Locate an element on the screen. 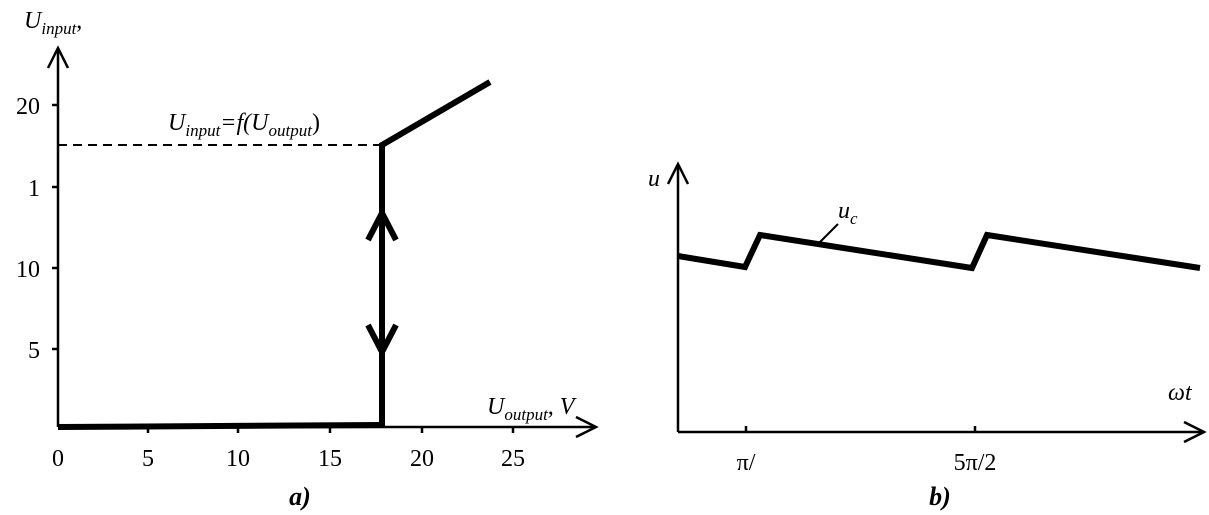 This screenshot has width=1209, height=515. y-label: Uinput, is located at coordinates (53, 23).